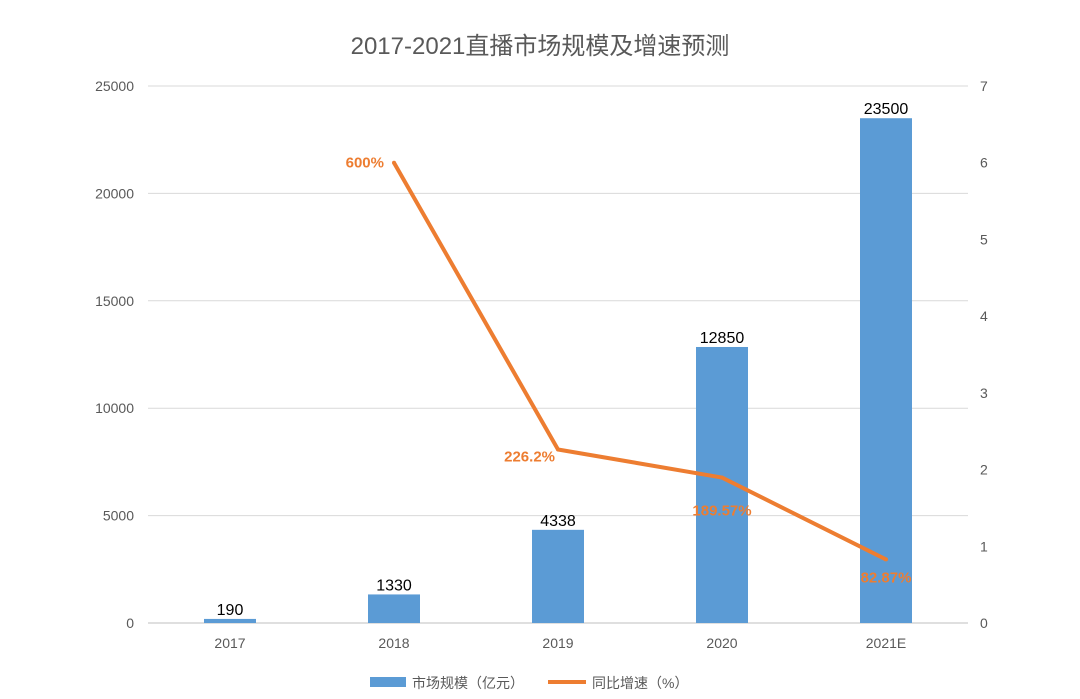  What do you see at coordinates (984, 316) in the screenshot?
I see `right-tick-label: 4` at bounding box center [984, 316].